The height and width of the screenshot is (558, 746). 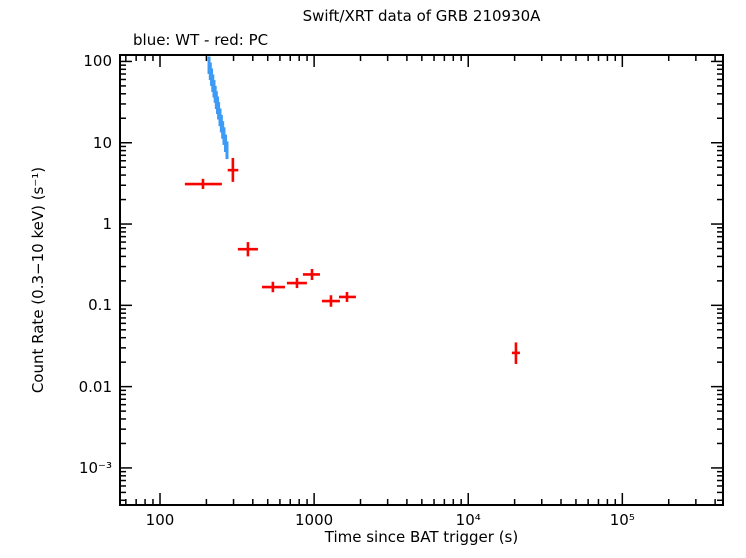 I want to click on wt-series, so click(x=218, y=108).